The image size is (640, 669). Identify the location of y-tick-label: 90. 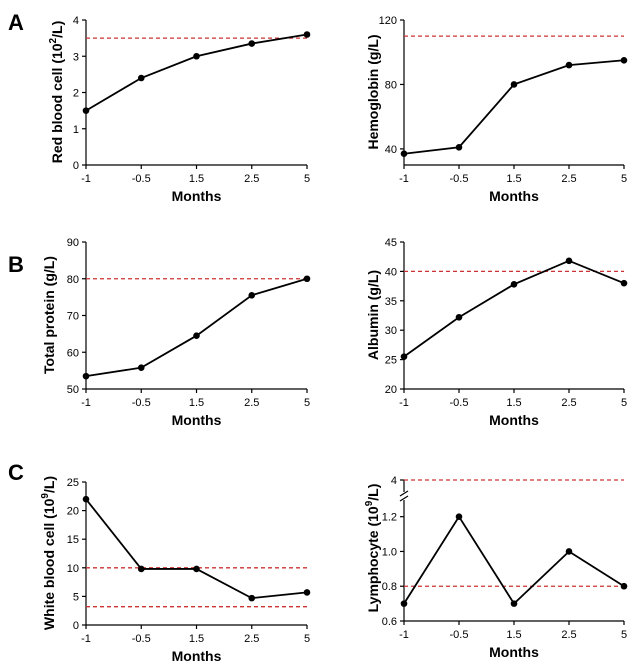
(73, 243).